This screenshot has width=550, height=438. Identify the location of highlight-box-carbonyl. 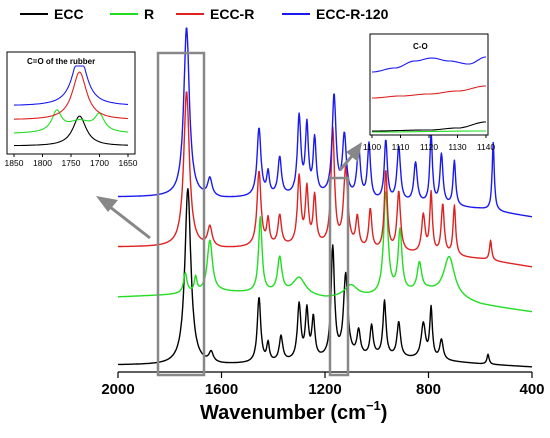
(181, 214).